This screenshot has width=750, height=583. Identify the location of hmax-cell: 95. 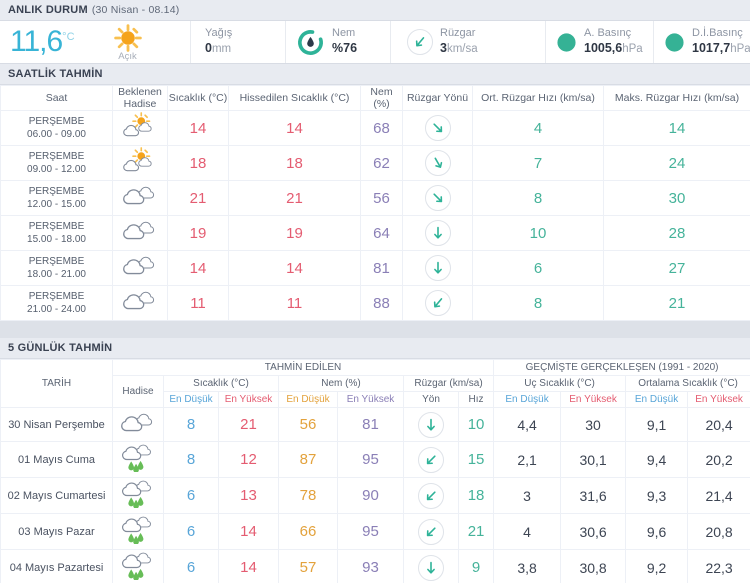
(370, 531).